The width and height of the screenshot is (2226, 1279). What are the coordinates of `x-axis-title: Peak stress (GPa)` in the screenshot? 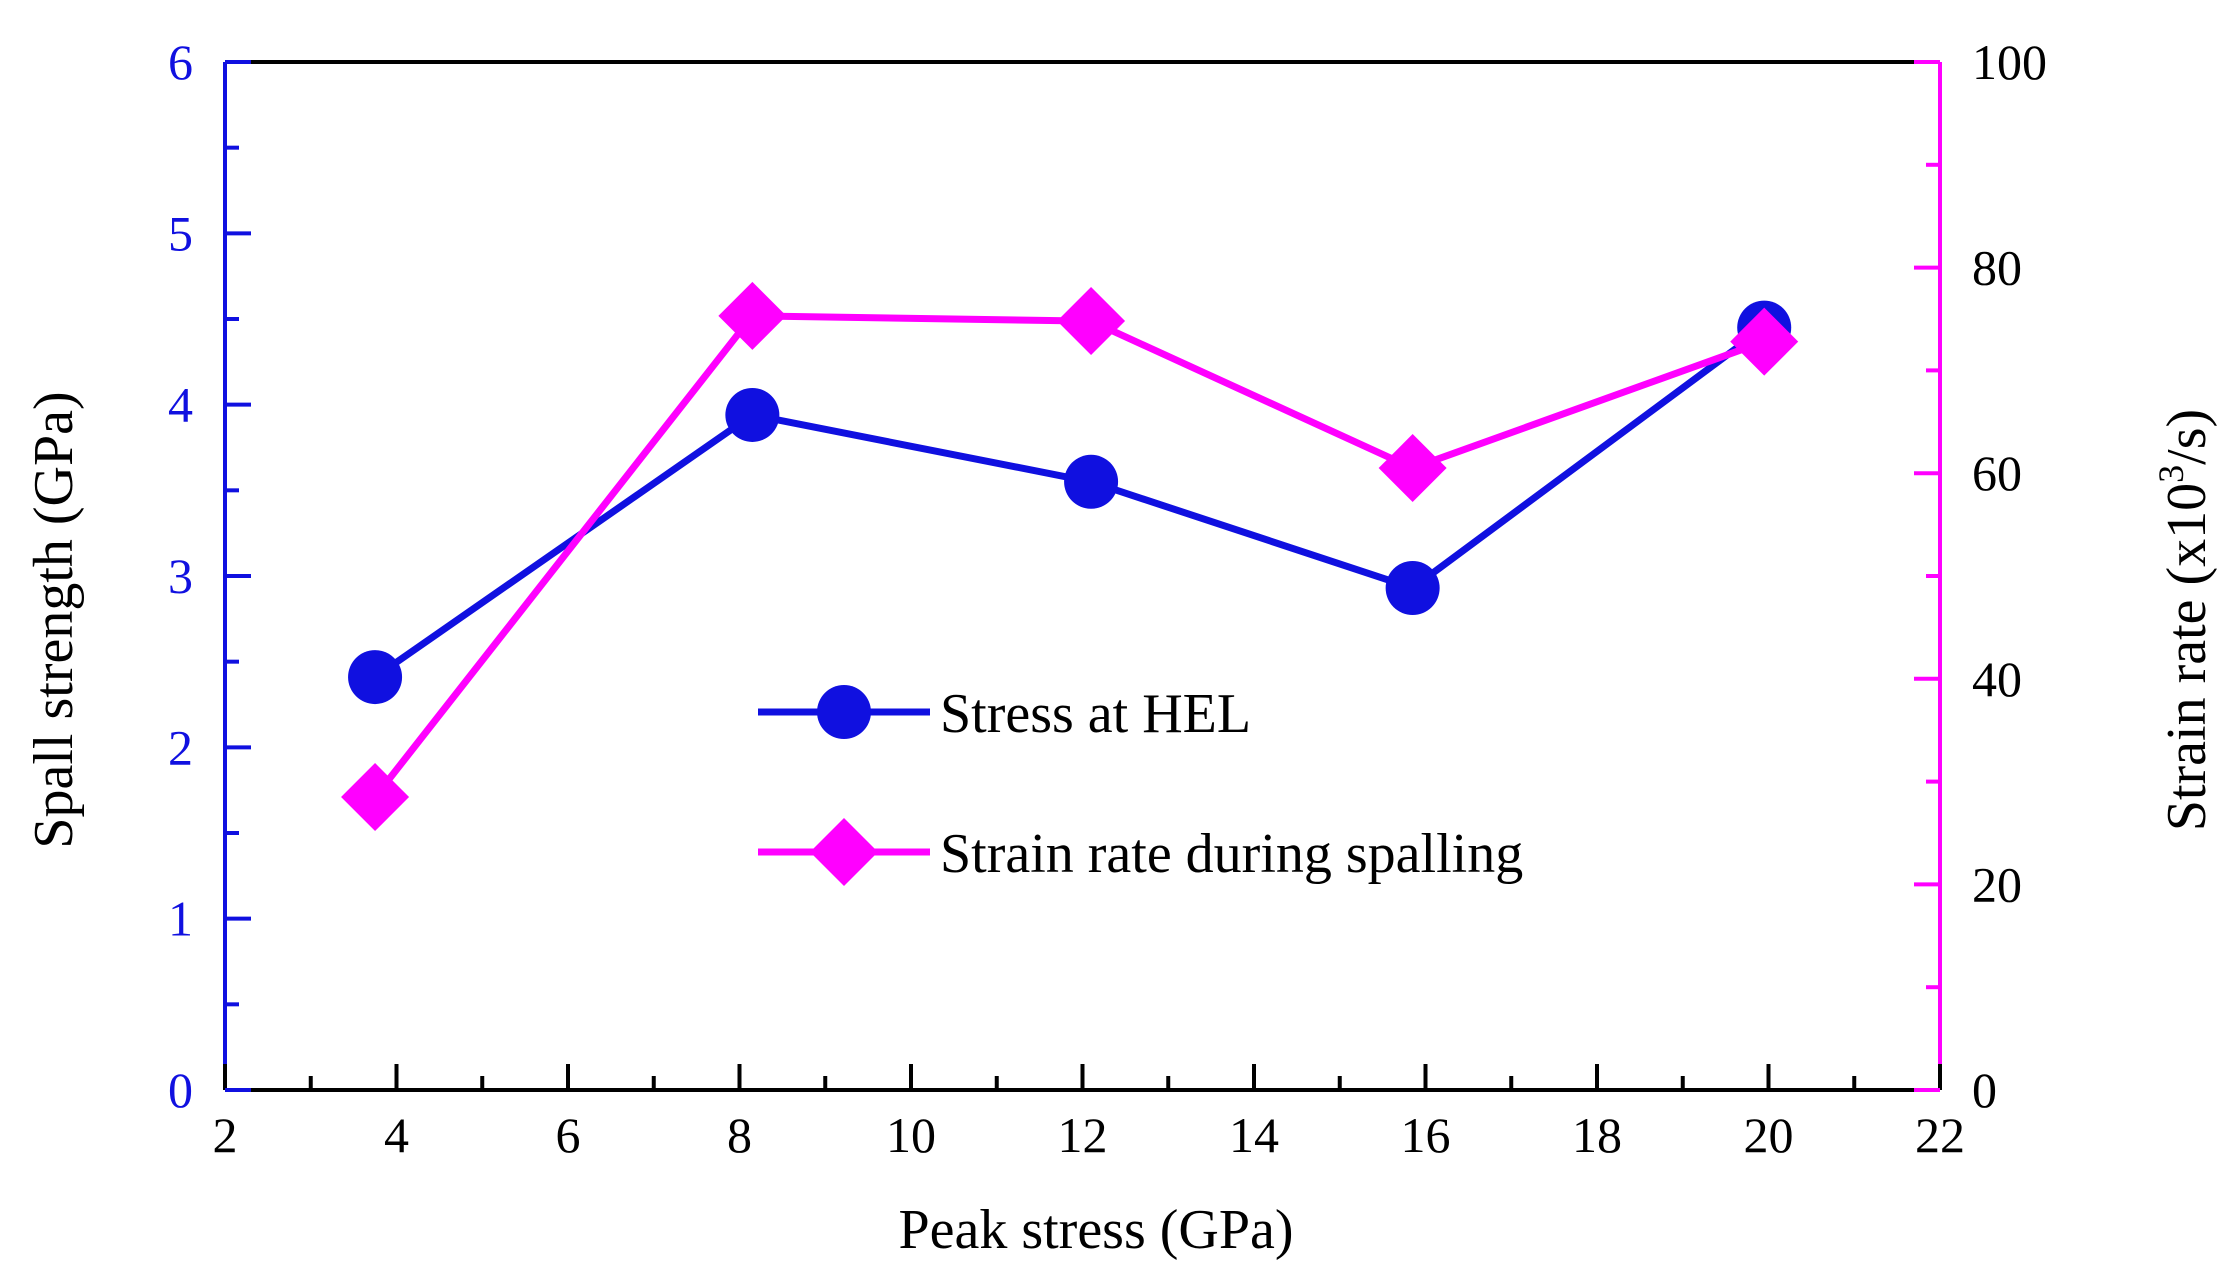 It's located at (1095, 1230).